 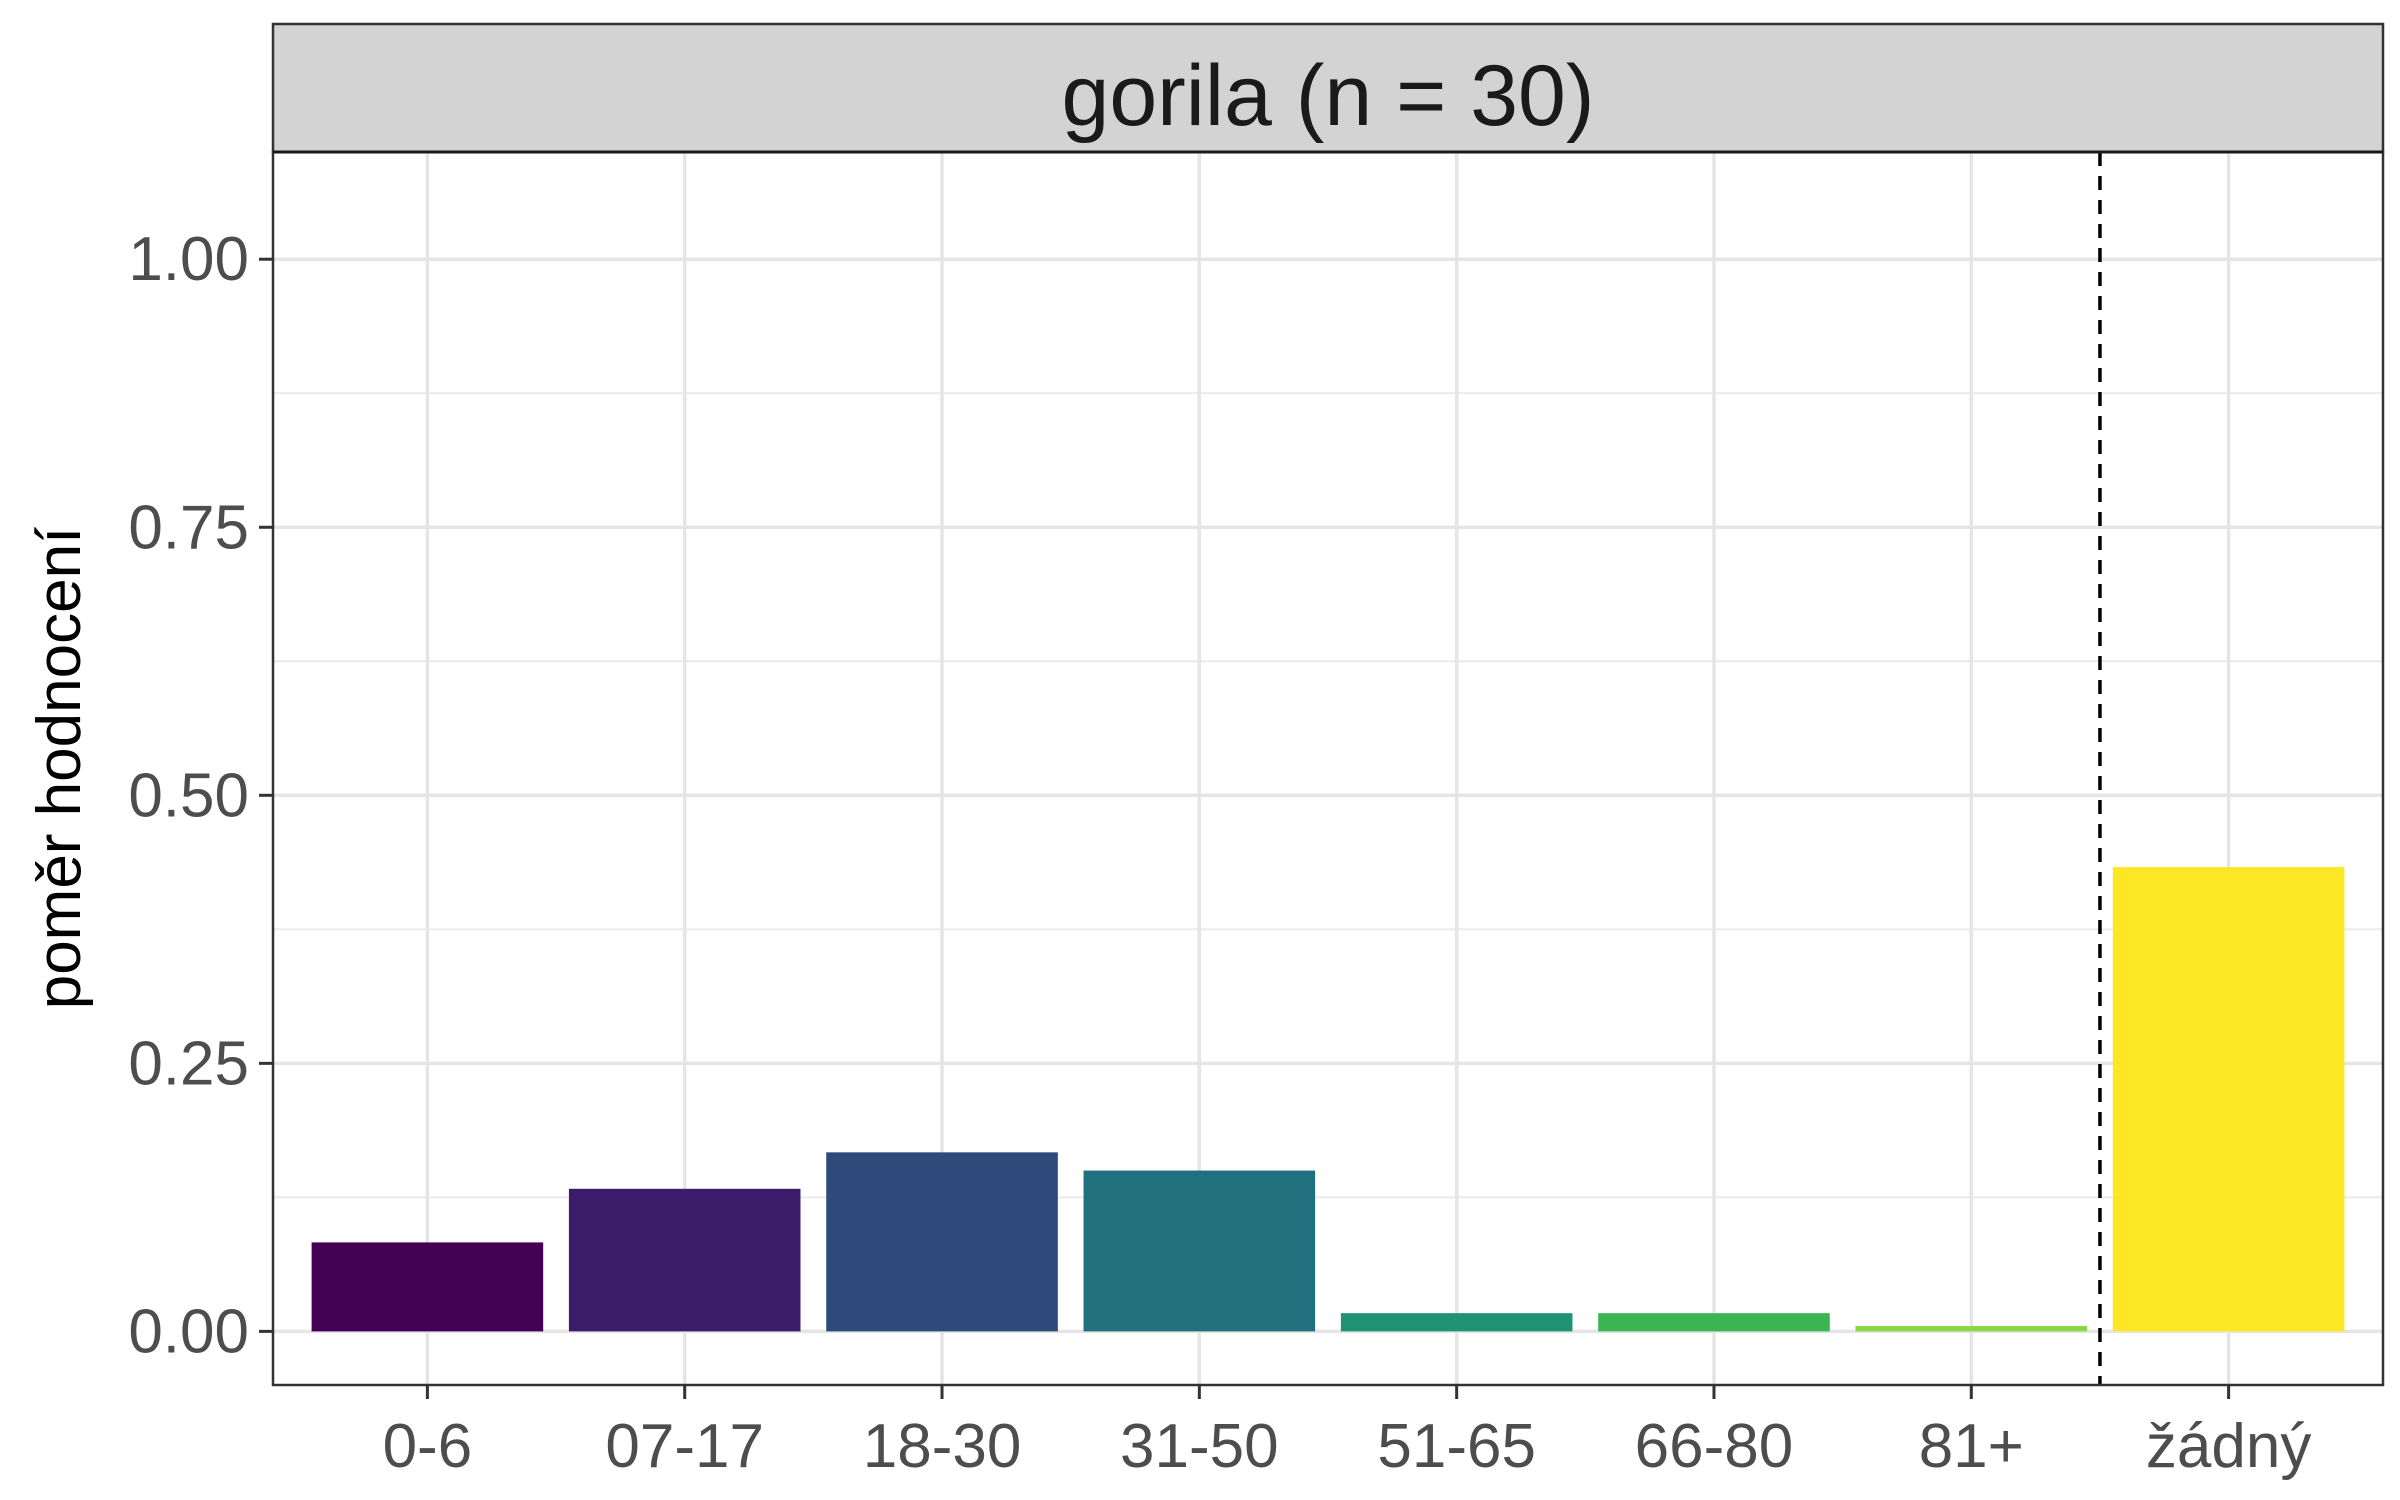 What do you see at coordinates (59, 768) in the screenshot?
I see `y-axis-title: poměr hodnocení` at bounding box center [59, 768].